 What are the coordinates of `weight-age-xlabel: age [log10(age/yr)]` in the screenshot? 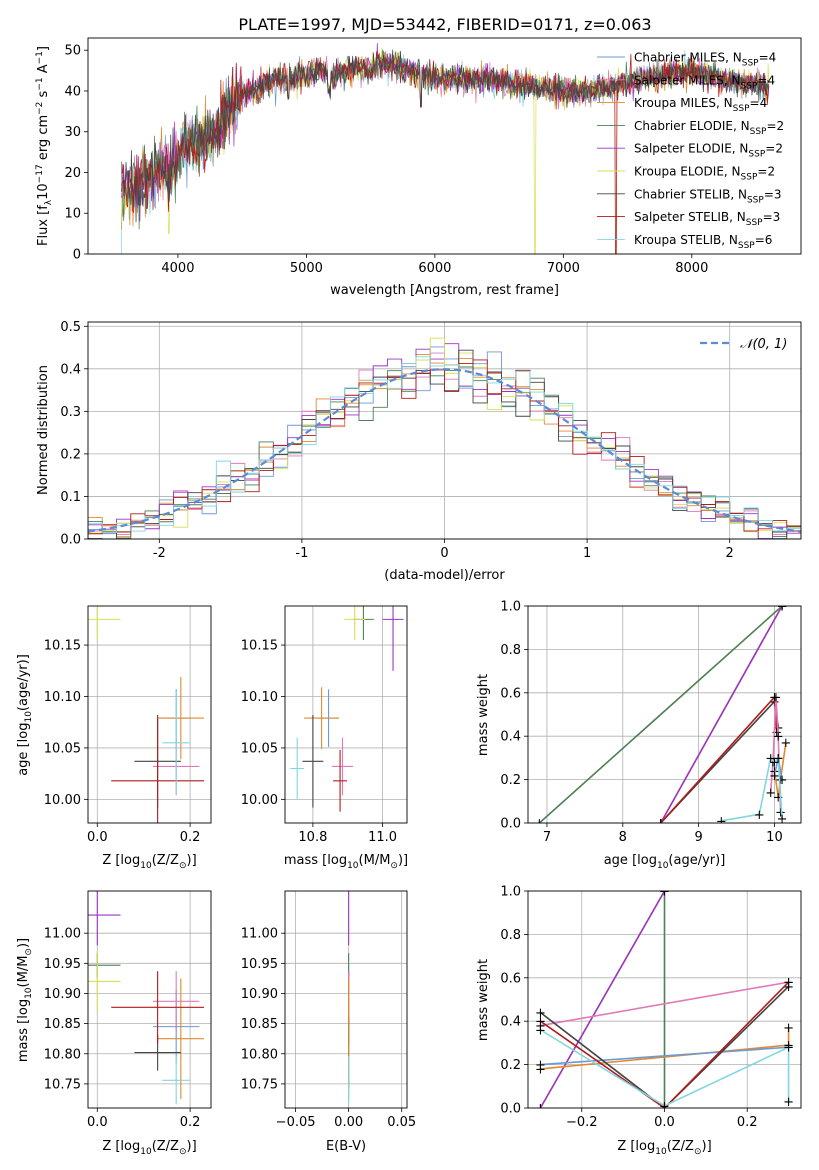 It's located at (665, 862).